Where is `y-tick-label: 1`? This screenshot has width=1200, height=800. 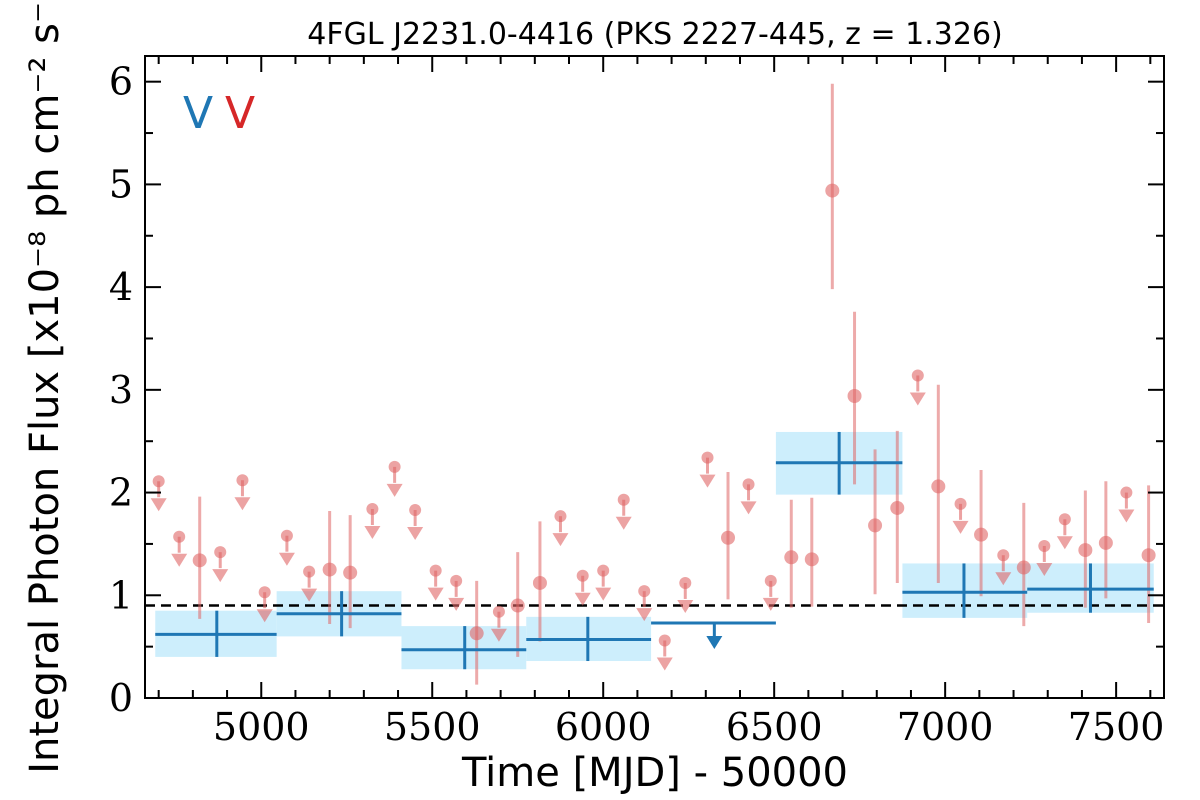
y-tick-label: 1 is located at coordinates (121, 595).